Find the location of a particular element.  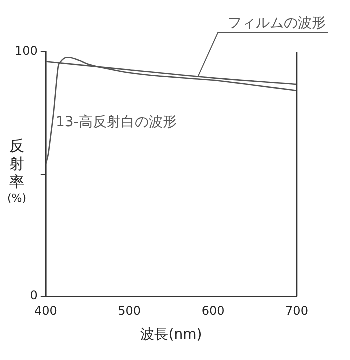

x-tick-label: 500 is located at coordinates (130, 311).